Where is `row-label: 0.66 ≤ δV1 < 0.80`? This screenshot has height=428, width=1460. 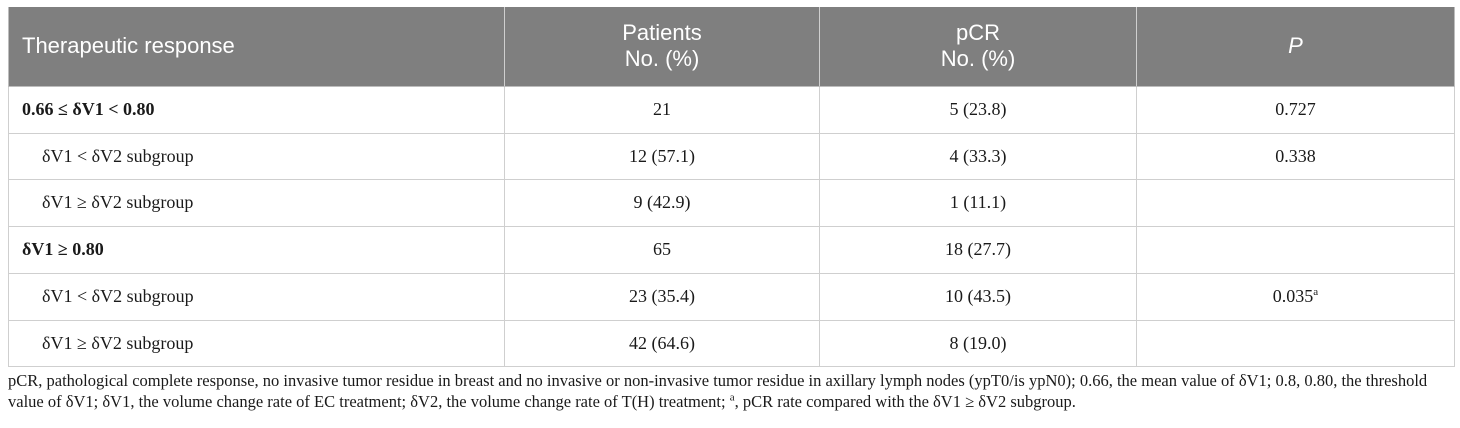
row-label: 0.66 ≤ δV1 < 0.80 is located at coordinates (256, 109).